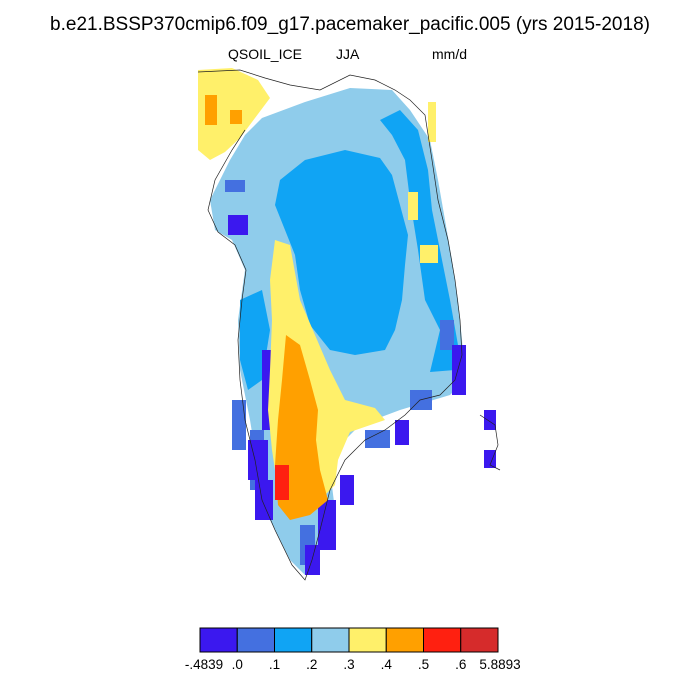 This screenshot has width=700, height=700. I want to click on variable-label: QSOIL_ICE, so click(265, 54).